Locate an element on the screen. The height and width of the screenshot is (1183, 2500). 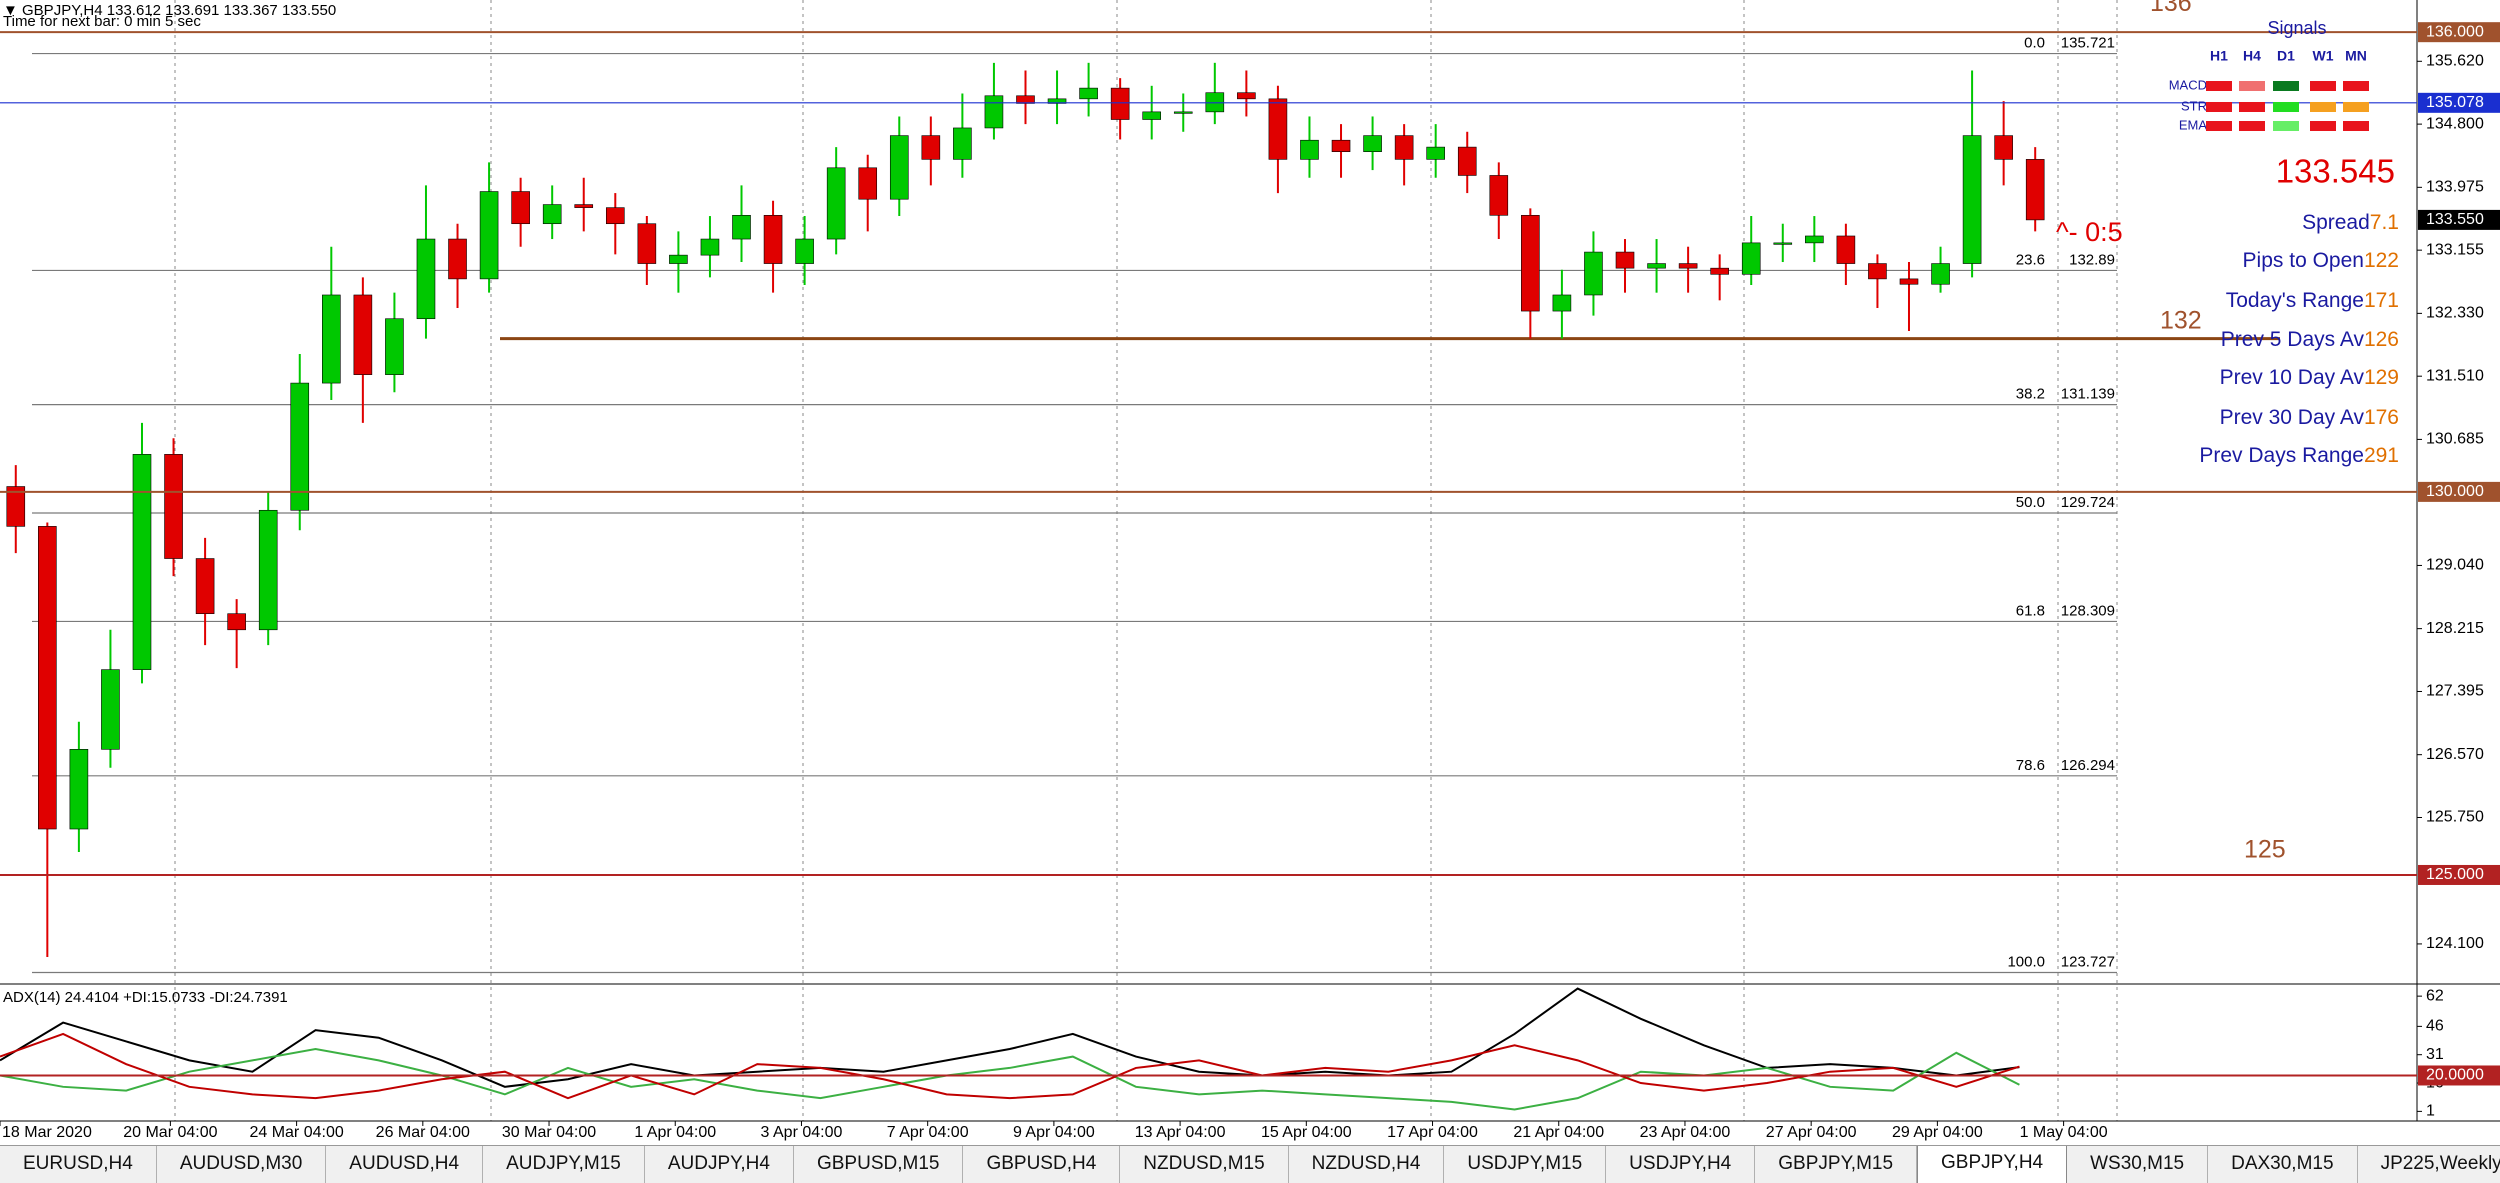
x-tick-label: 27 Apr 04:00 is located at coordinates (1811, 1132).